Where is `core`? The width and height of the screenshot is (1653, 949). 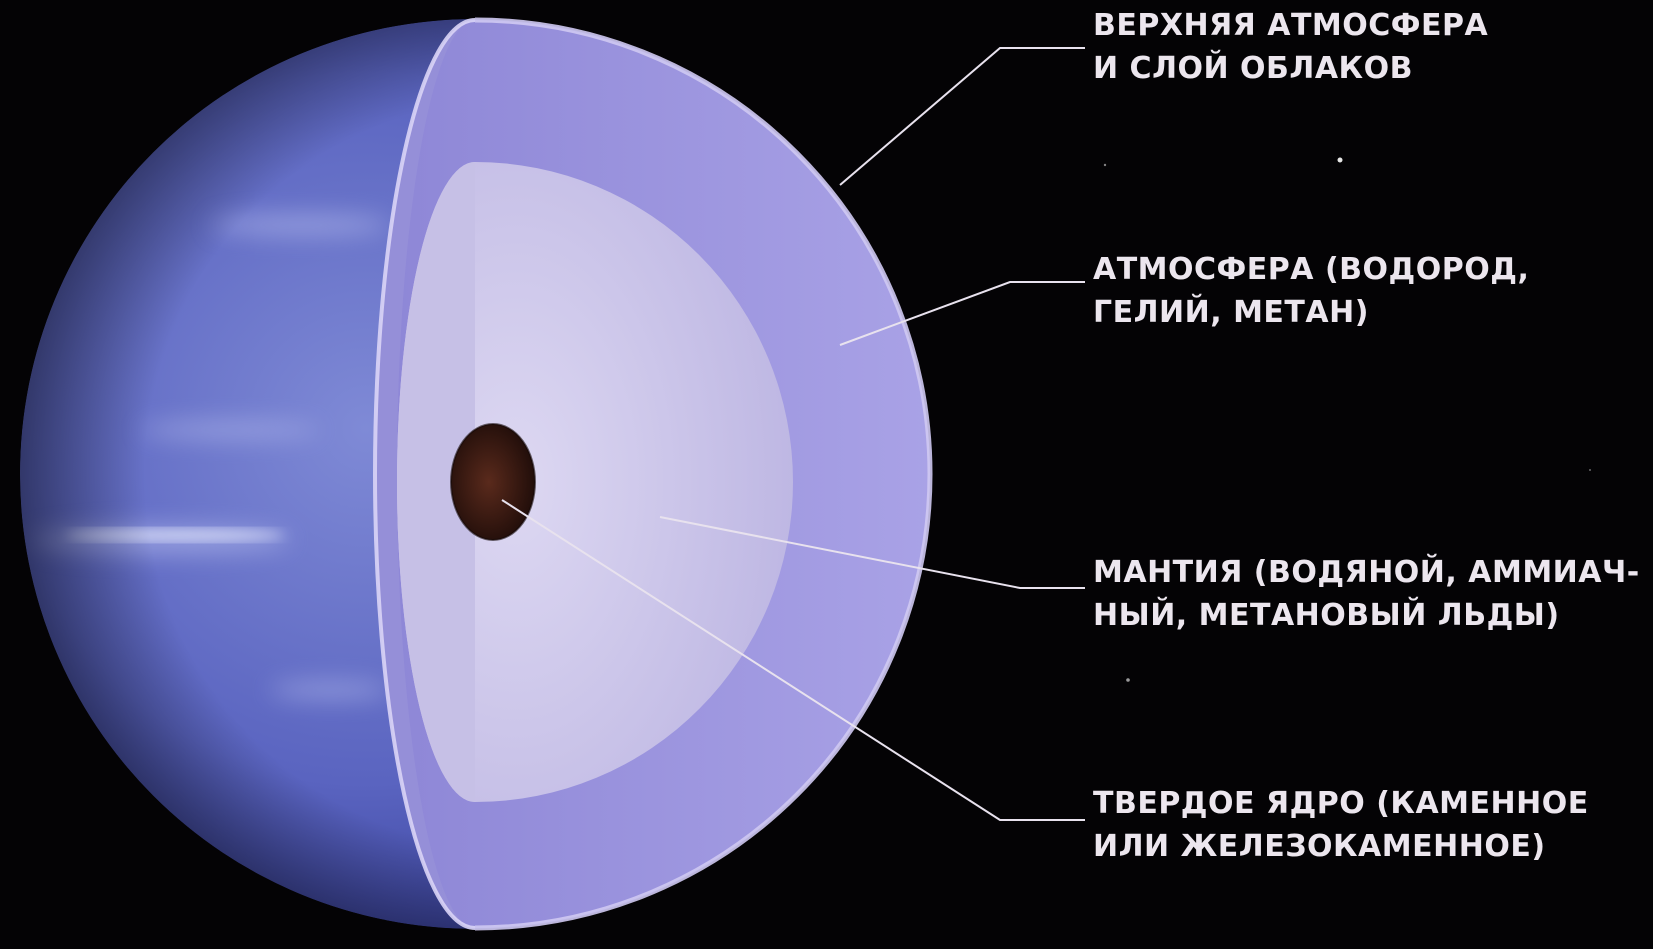 core is located at coordinates (493, 482).